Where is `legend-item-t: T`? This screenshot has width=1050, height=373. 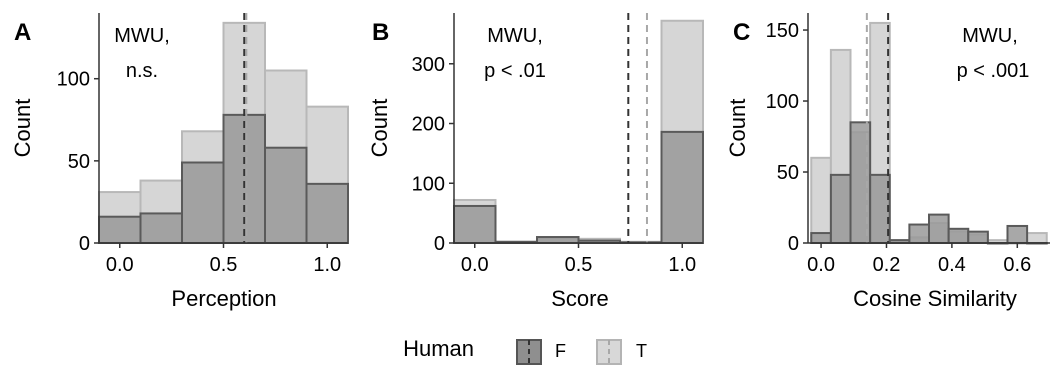 legend-item-t: T is located at coordinates (621, 352).